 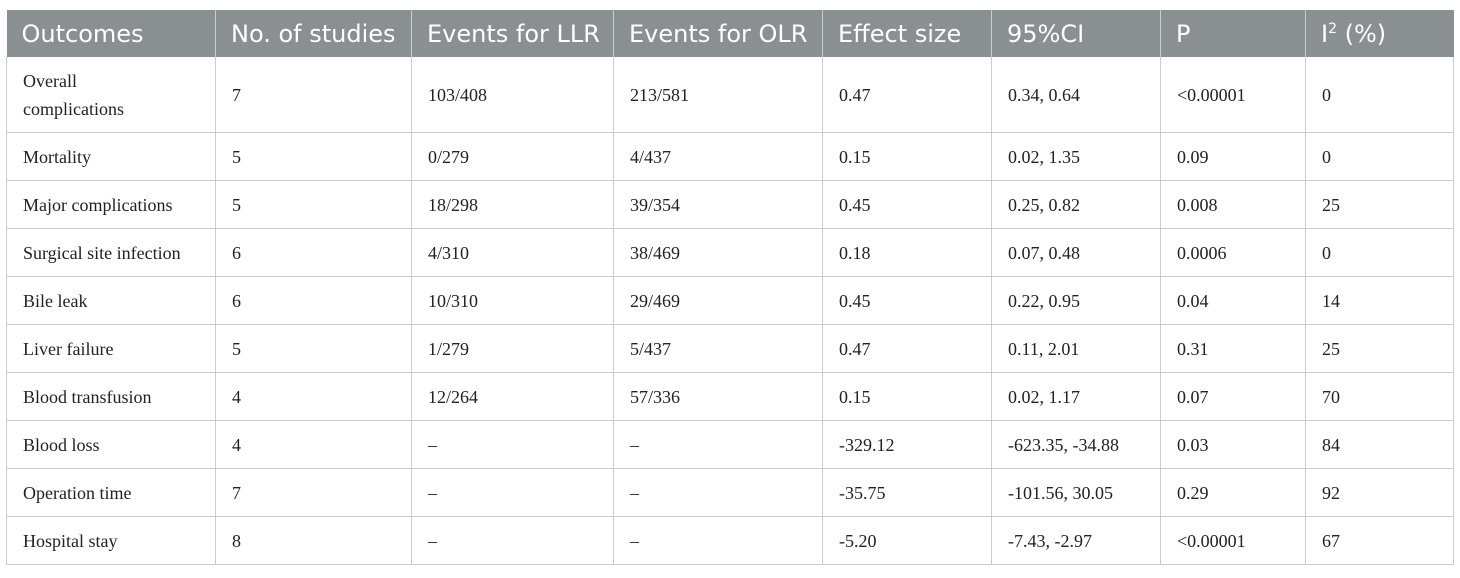 What do you see at coordinates (512, 95) in the screenshot?
I see `cell-events-llr: 103/408` at bounding box center [512, 95].